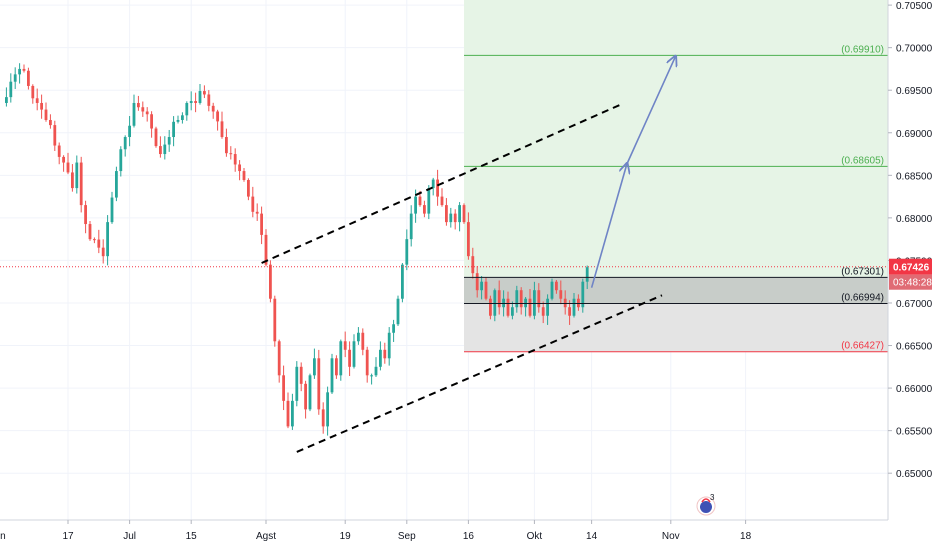 This screenshot has width=932, height=555. Describe the element at coordinates (914, 134) in the screenshot. I see `price-tick-label: 0.69000` at that location.